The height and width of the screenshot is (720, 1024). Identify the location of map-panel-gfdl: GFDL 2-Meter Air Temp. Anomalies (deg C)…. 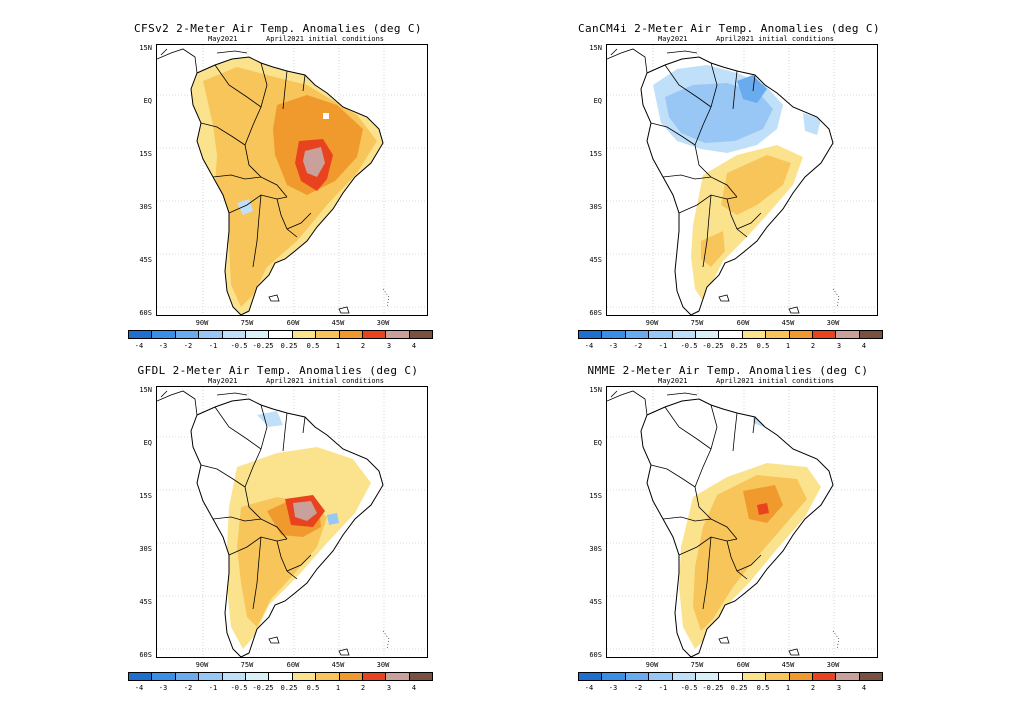
(280, 529).